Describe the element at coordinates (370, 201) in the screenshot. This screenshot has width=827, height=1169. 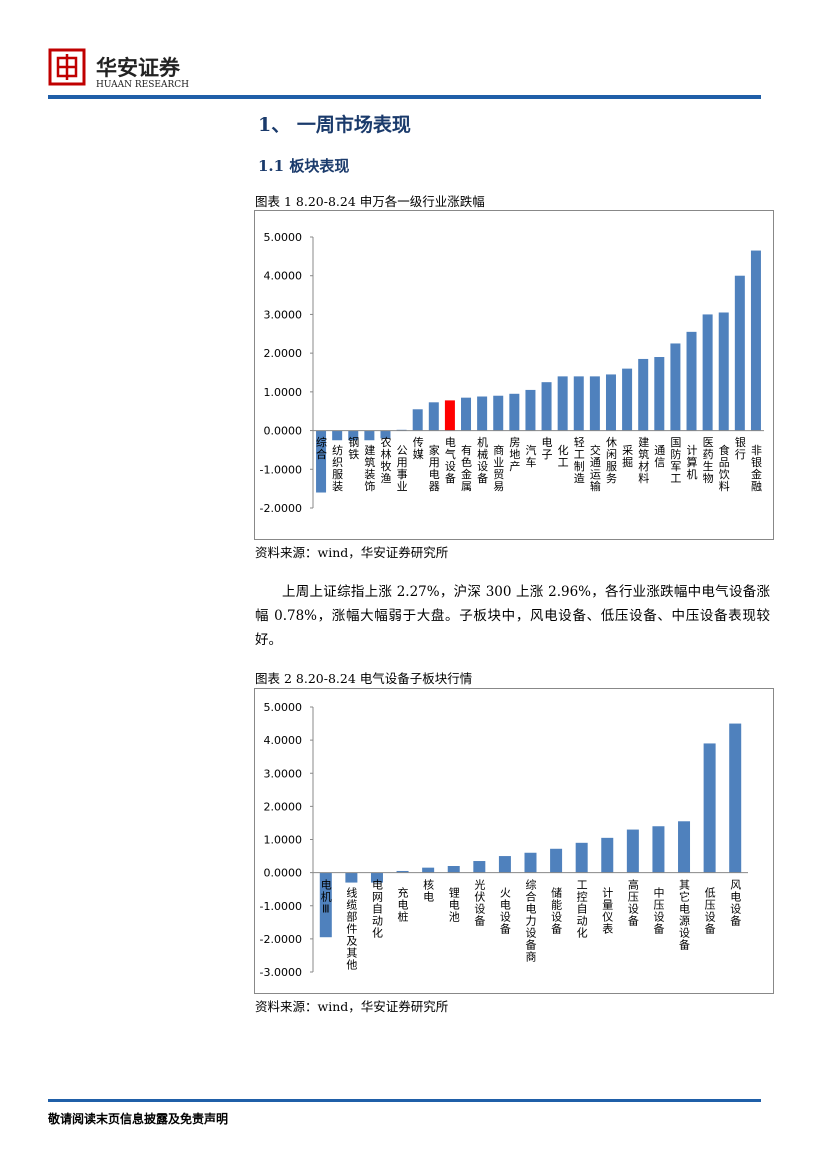
I see `caption: 图表 1 8.20-8.24 申万各一级行业涨跌幅` at that location.